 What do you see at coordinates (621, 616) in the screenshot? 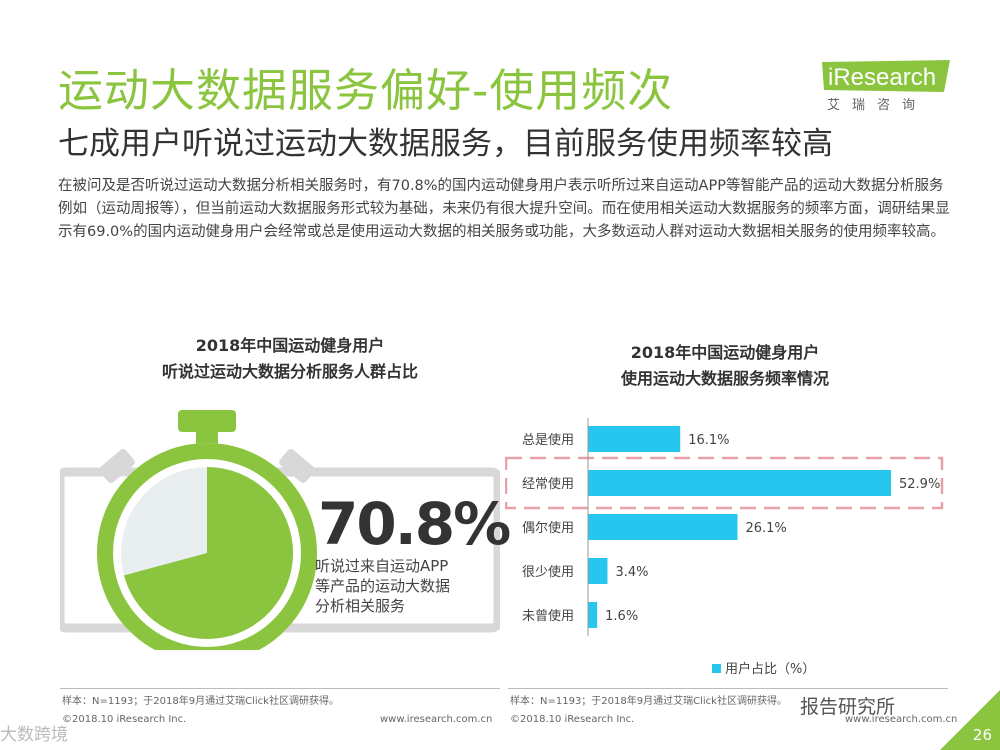
I see `value-label: 1.6%` at bounding box center [621, 616].